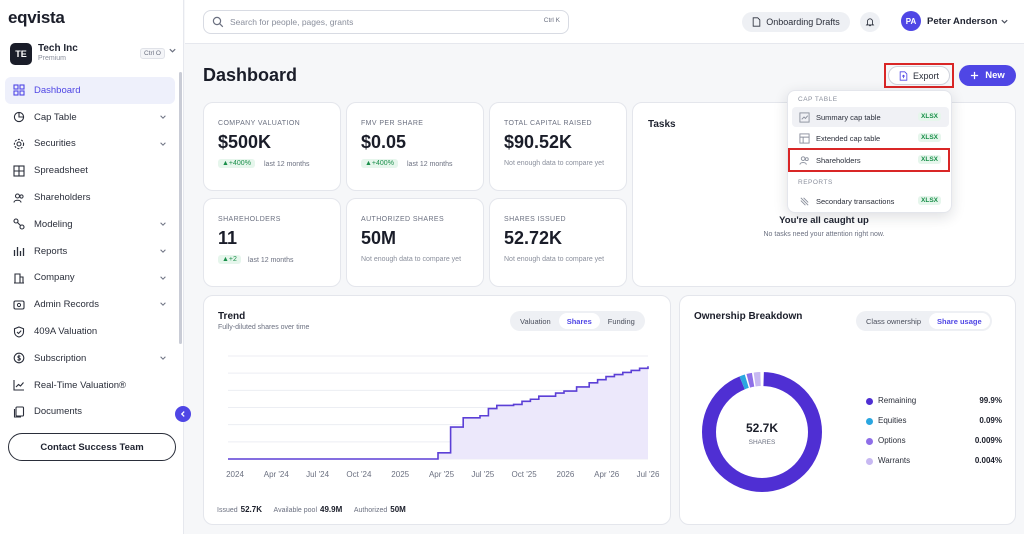 The image size is (1024, 534). What do you see at coordinates (19, 144) in the screenshot?
I see `gear-icon` at bounding box center [19, 144].